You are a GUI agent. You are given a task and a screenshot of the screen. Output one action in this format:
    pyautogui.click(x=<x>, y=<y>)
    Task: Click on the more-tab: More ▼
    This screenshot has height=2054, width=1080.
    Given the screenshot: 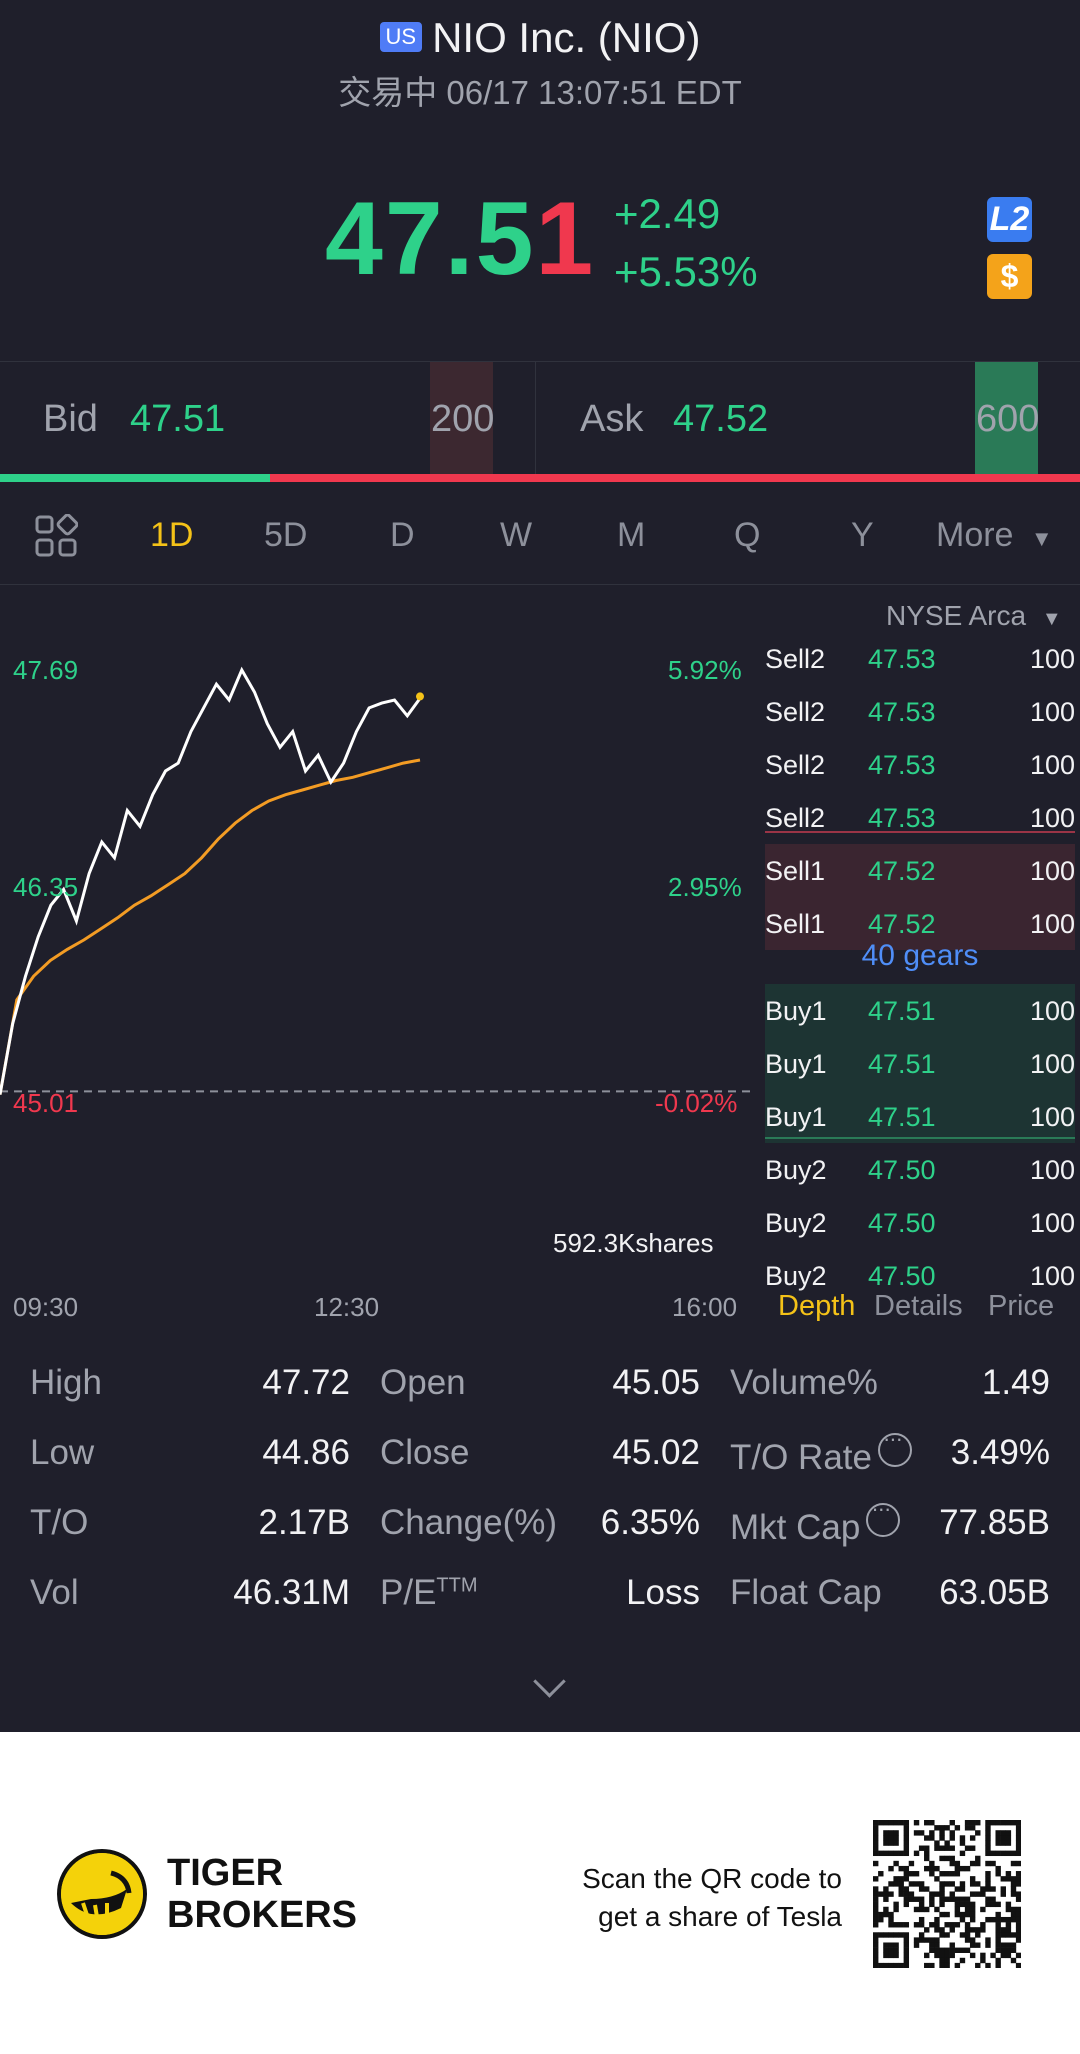 What is the action you would take?
    pyautogui.click(x=994, y=535)
    